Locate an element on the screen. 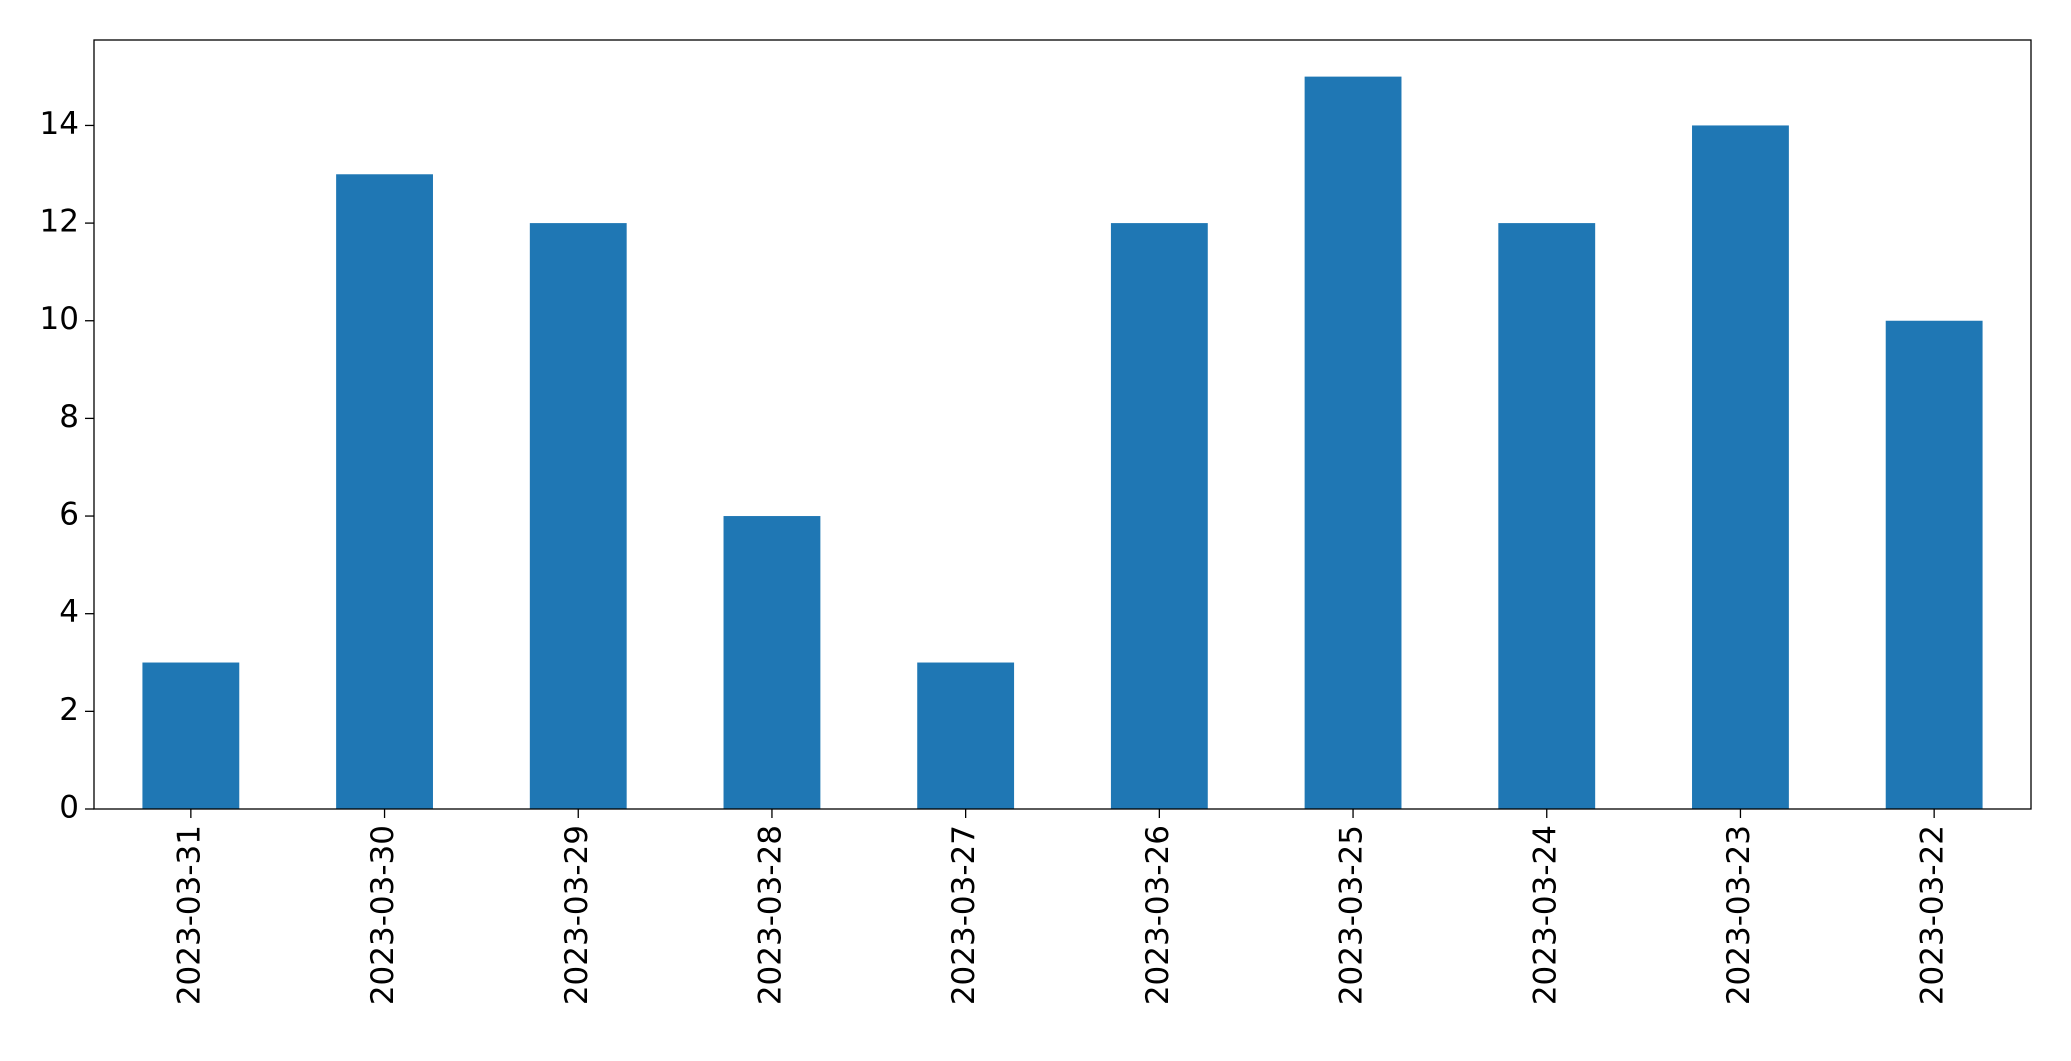 The height and width of the screenshot is (1061, 2071). y-tick-label: 10 is located at coordinates (59, 319).